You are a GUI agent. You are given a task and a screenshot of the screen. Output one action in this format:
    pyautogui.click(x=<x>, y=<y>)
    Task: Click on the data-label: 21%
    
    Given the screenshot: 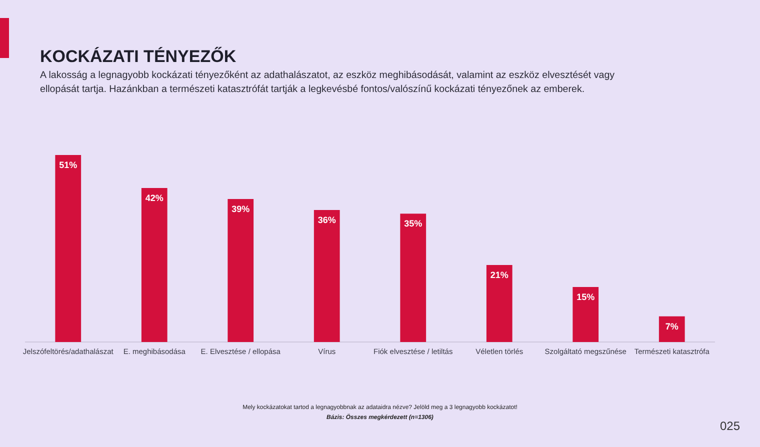 What is the action you would take?
    pyautogui.click(x=499, y=275)
    